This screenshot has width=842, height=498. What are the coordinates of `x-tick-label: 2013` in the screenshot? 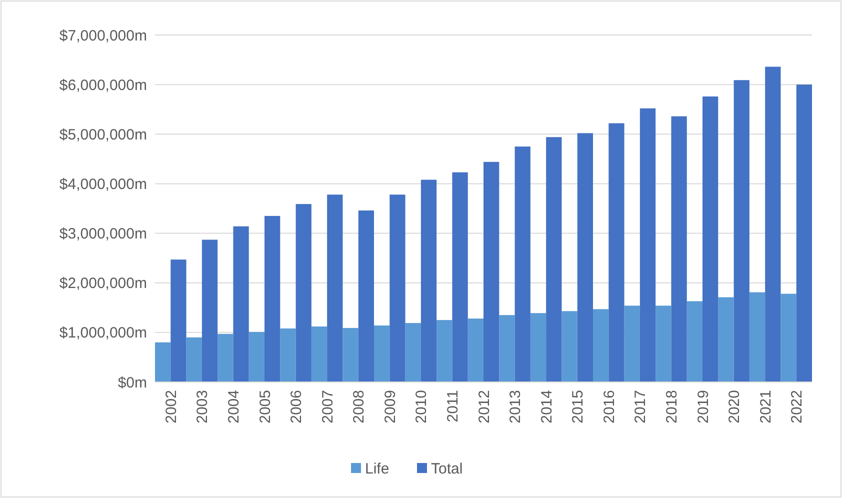 It's located at (515, 407).